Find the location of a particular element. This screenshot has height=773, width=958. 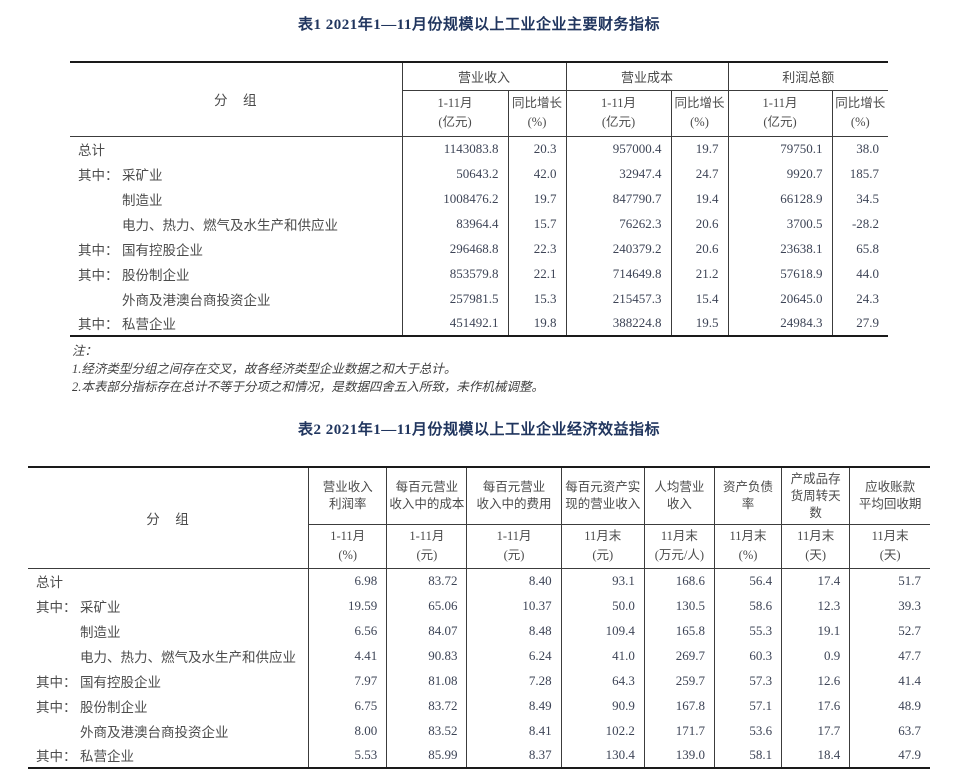

data-cell: 66128.9 is located at coordinates (780, 198).